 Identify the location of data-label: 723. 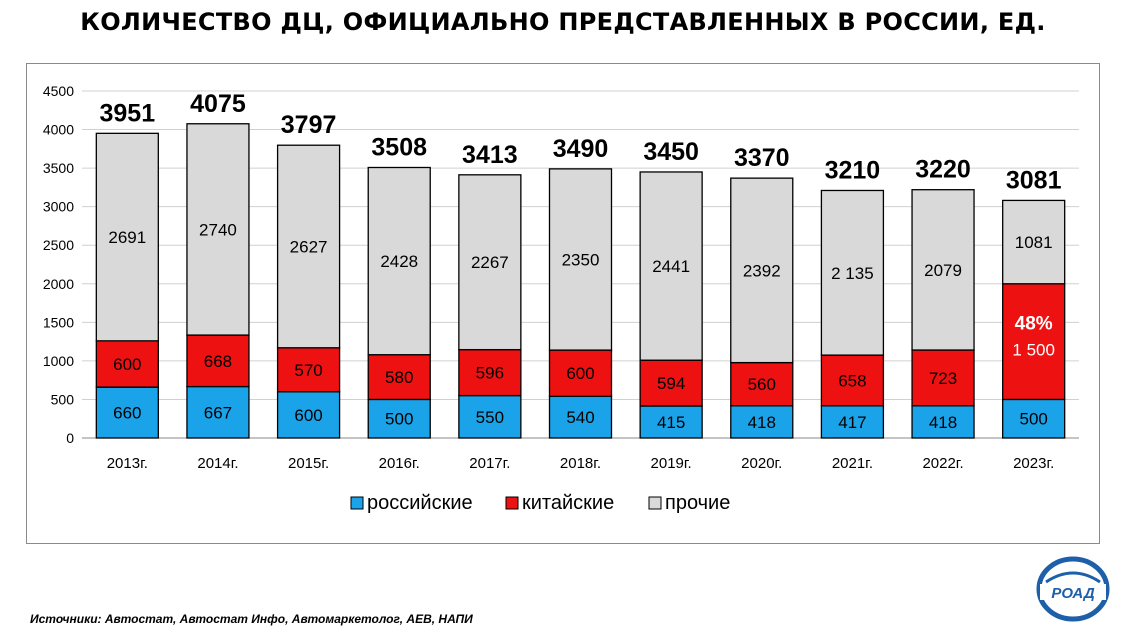
(943, 378).